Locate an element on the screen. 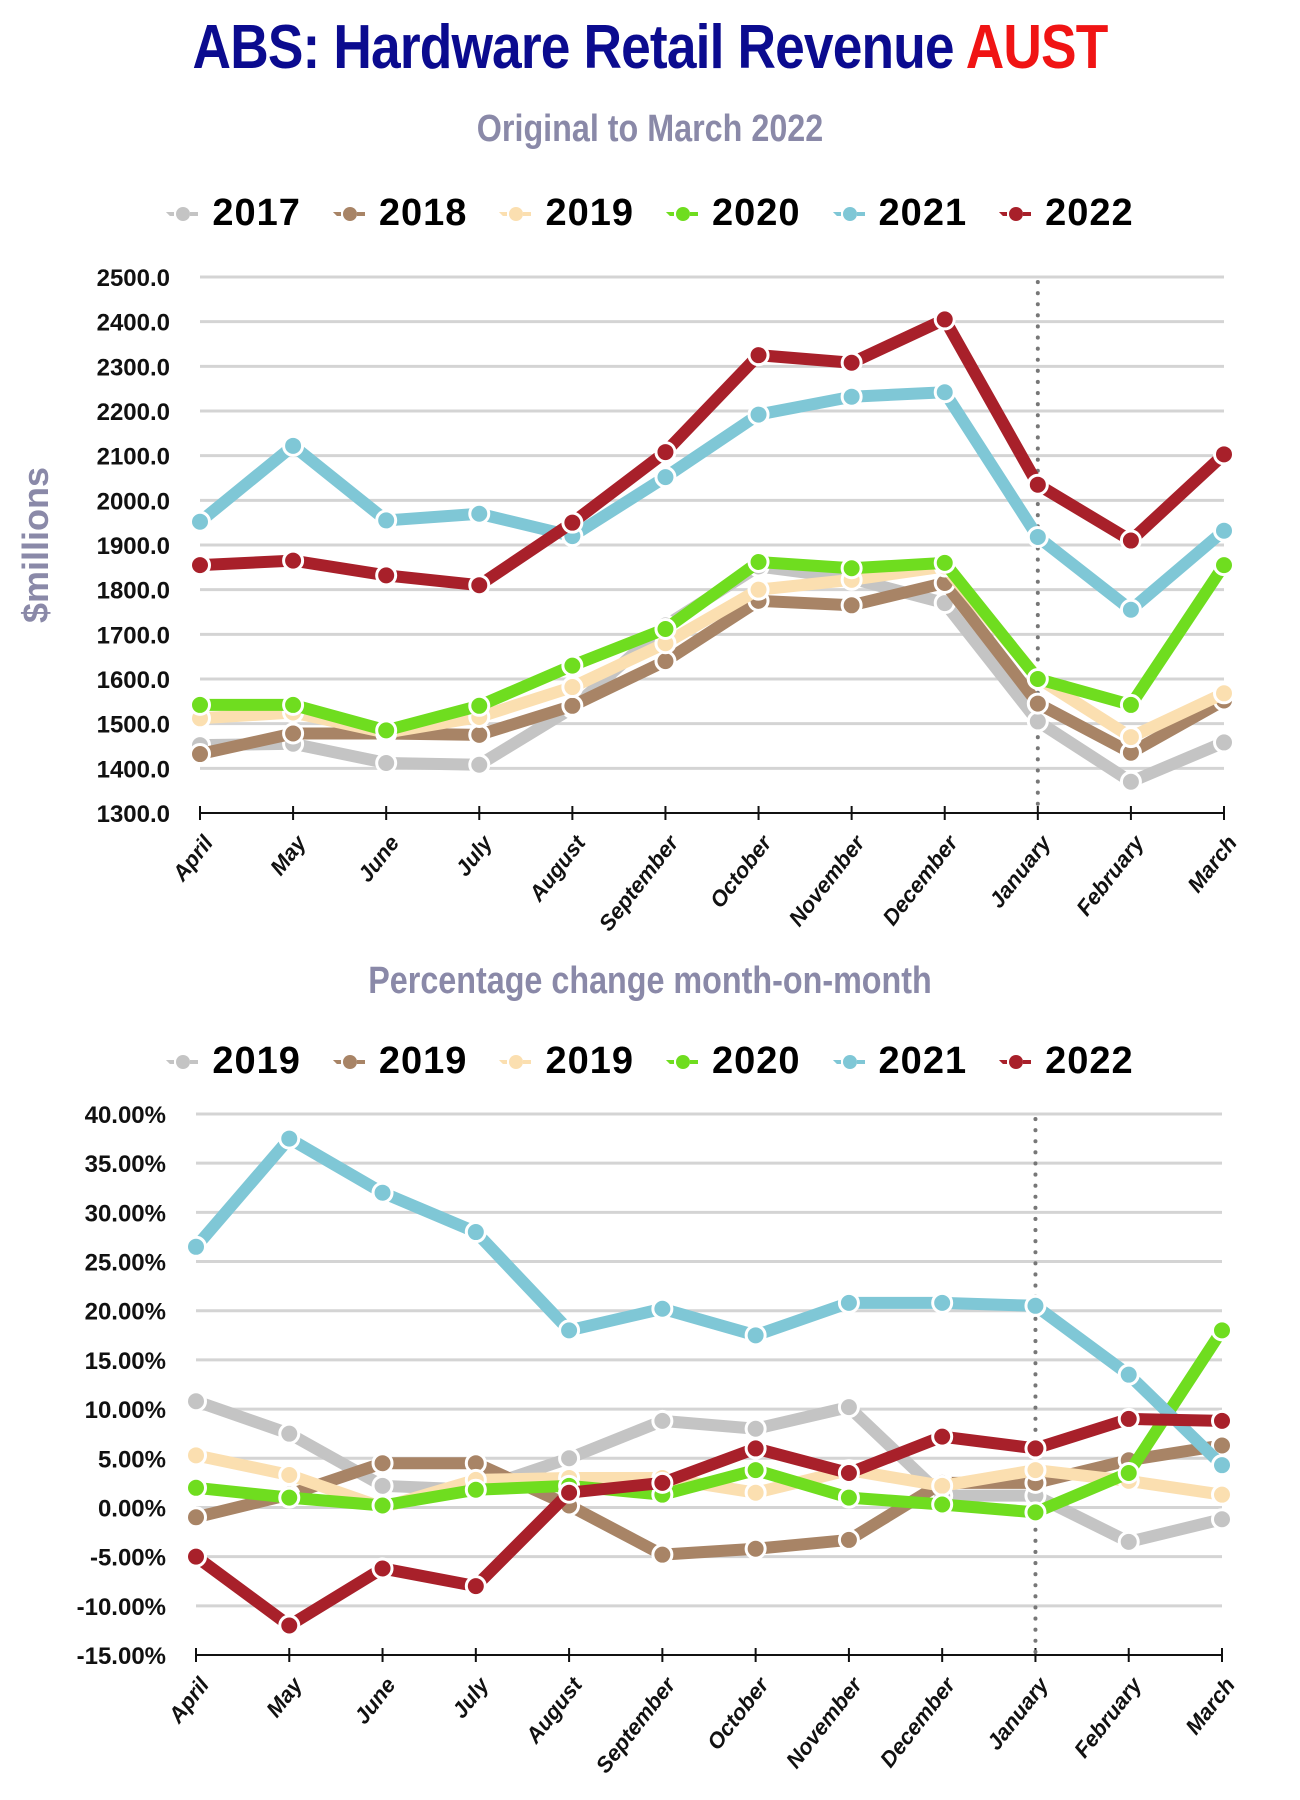  y-tick-label: 1400.0 is located at coordinates (133, 769).